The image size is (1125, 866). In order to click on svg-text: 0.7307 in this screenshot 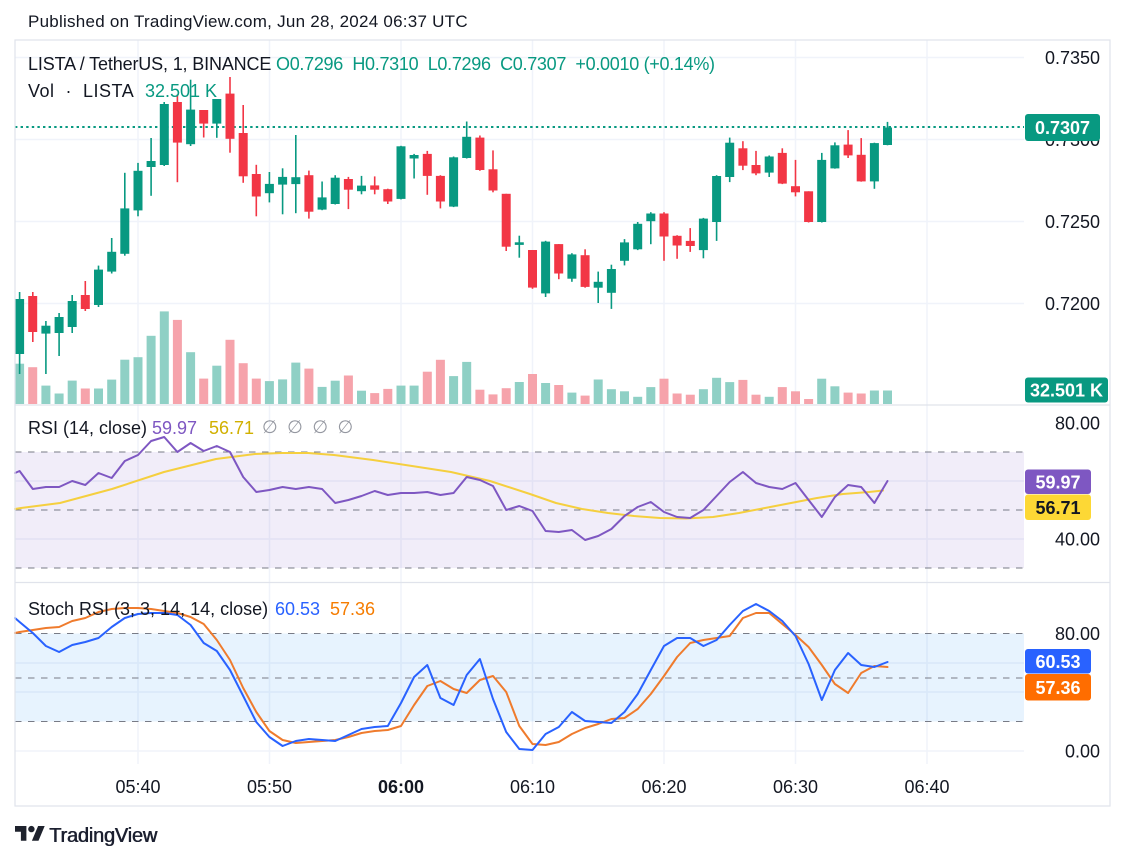, I will do `click(1062, 128)`.